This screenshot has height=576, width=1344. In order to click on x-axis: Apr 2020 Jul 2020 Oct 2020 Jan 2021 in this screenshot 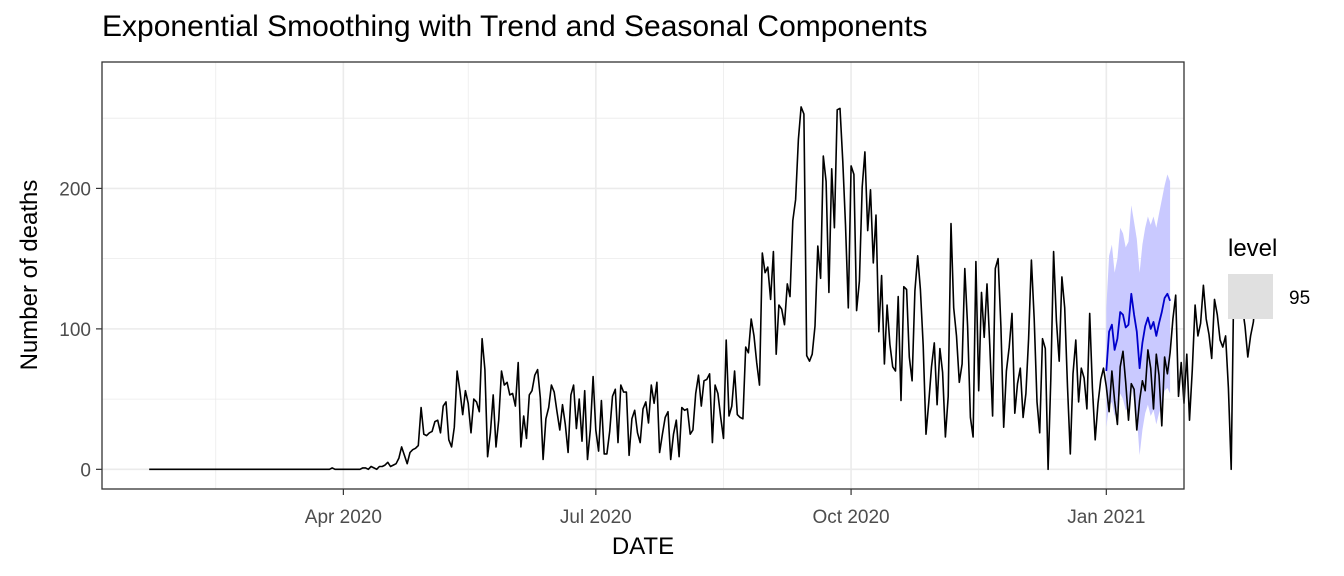, I will do `click(725, 508)`.